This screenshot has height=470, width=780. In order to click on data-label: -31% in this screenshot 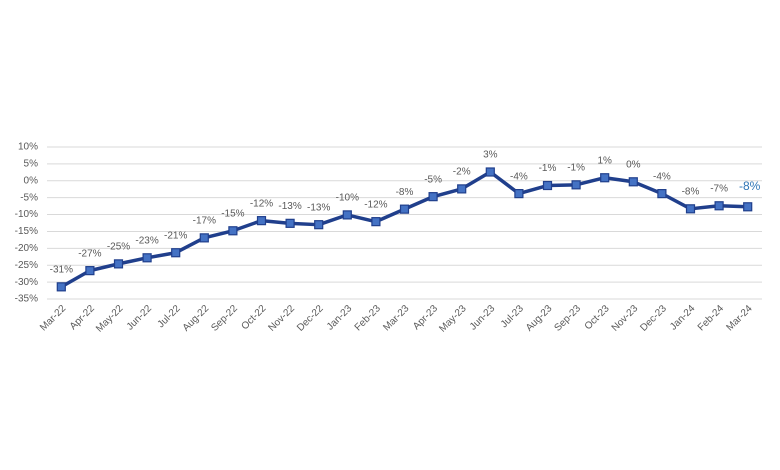, I will do `click(61, 269)`.